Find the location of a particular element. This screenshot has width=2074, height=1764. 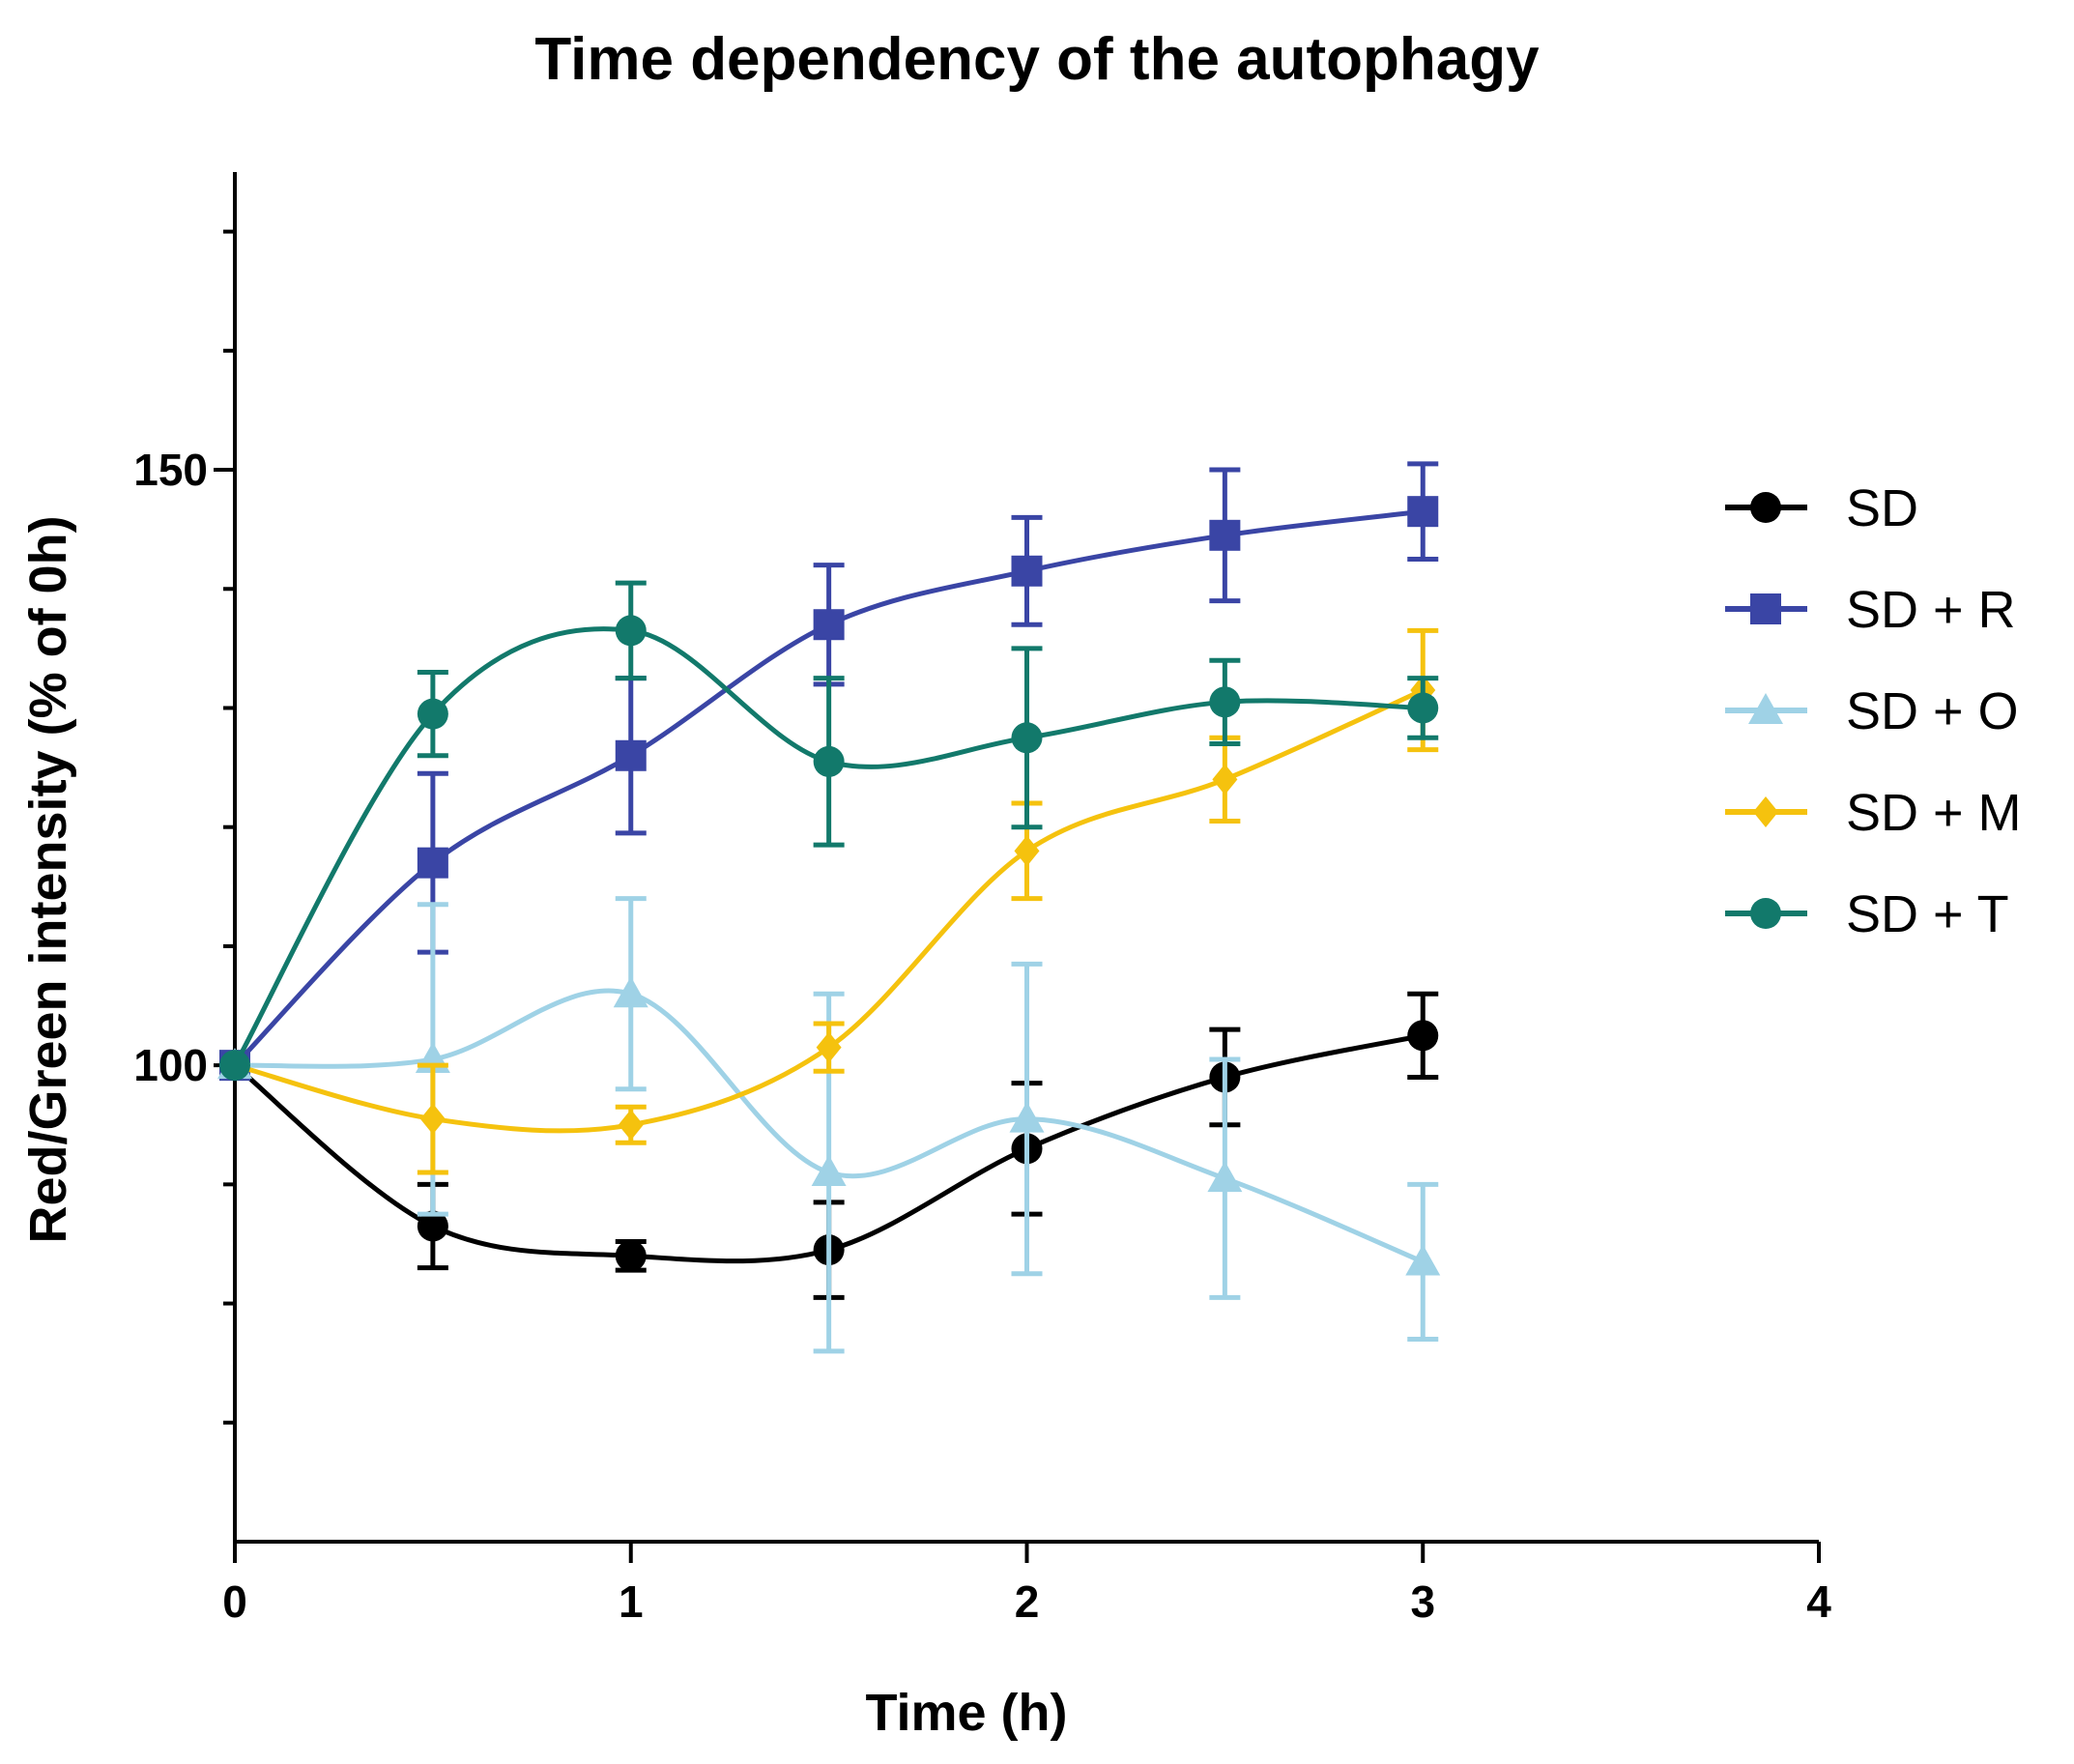

legend-item-sd-t: SD + T is located at coordinates (1867, 914).